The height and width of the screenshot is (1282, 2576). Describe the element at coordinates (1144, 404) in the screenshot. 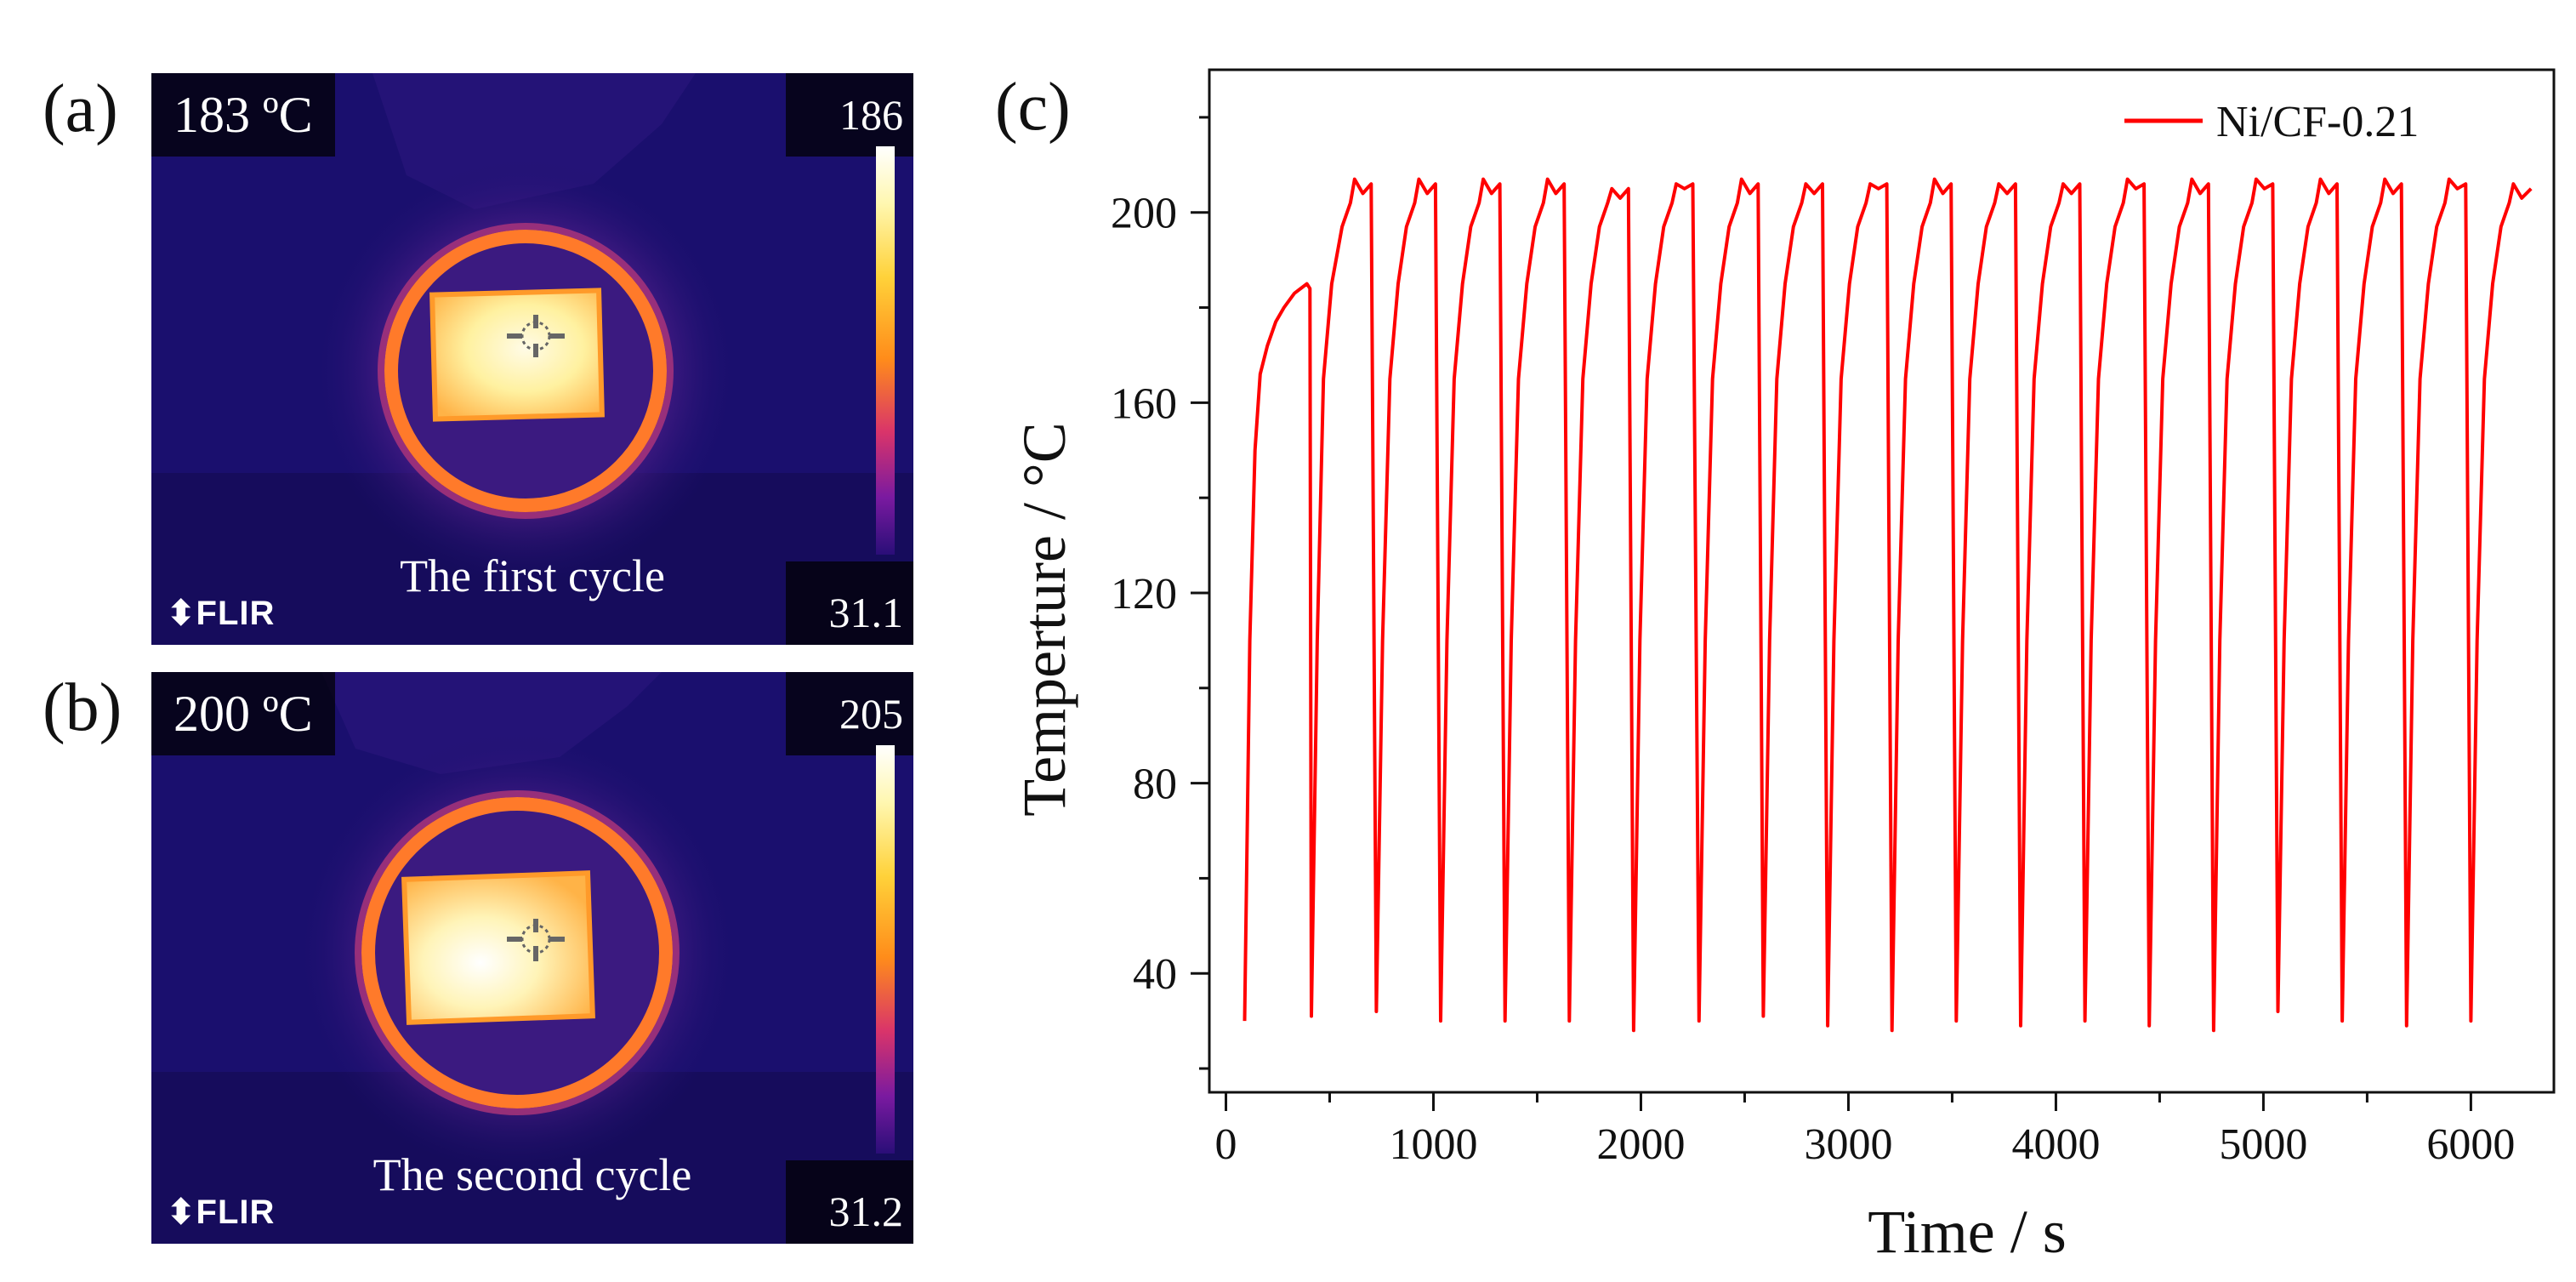

I see `y-tick-label: 160` at that location.